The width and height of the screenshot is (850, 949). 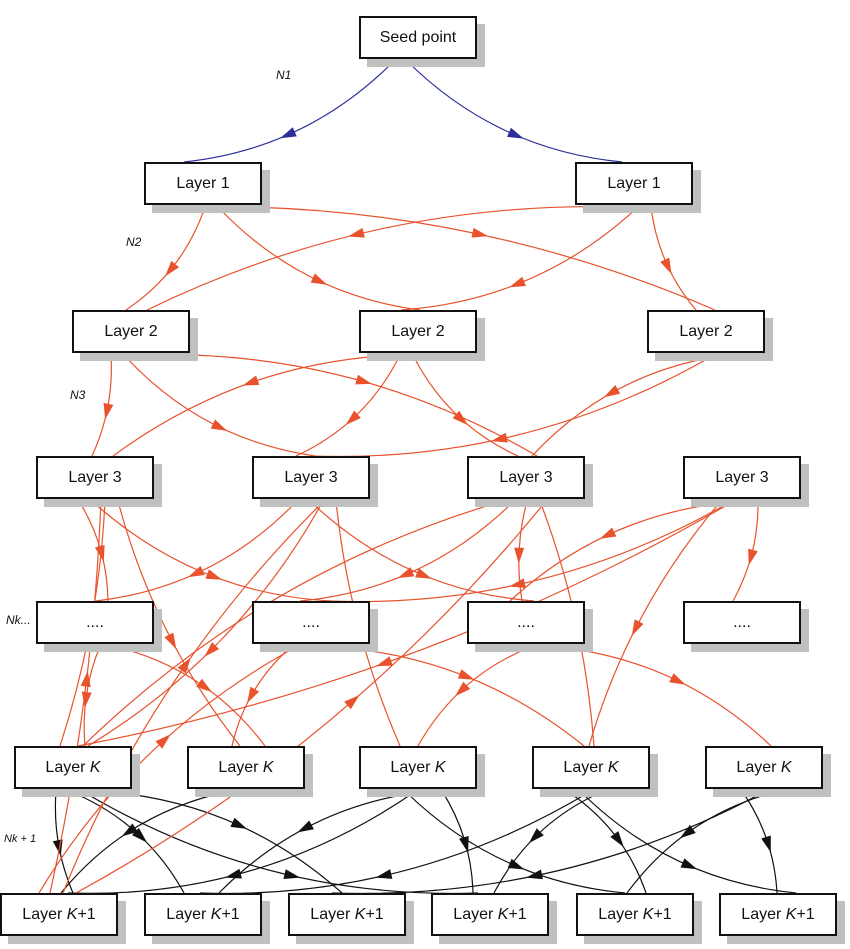 I want to click on edge-l2a-l3b, so click(x=219, y=405).